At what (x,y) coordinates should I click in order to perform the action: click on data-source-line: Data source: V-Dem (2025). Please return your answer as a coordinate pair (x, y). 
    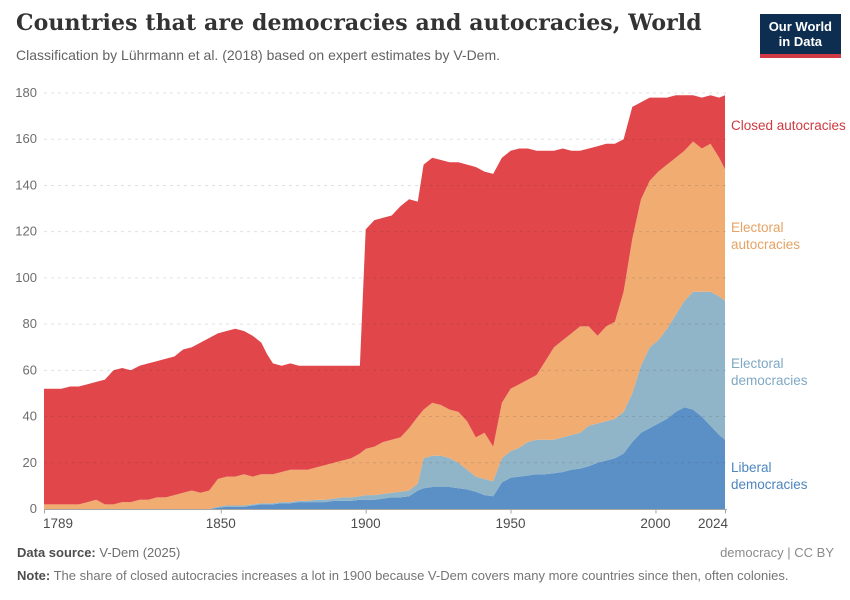
    Looking at the image, I should click on (98, 552).